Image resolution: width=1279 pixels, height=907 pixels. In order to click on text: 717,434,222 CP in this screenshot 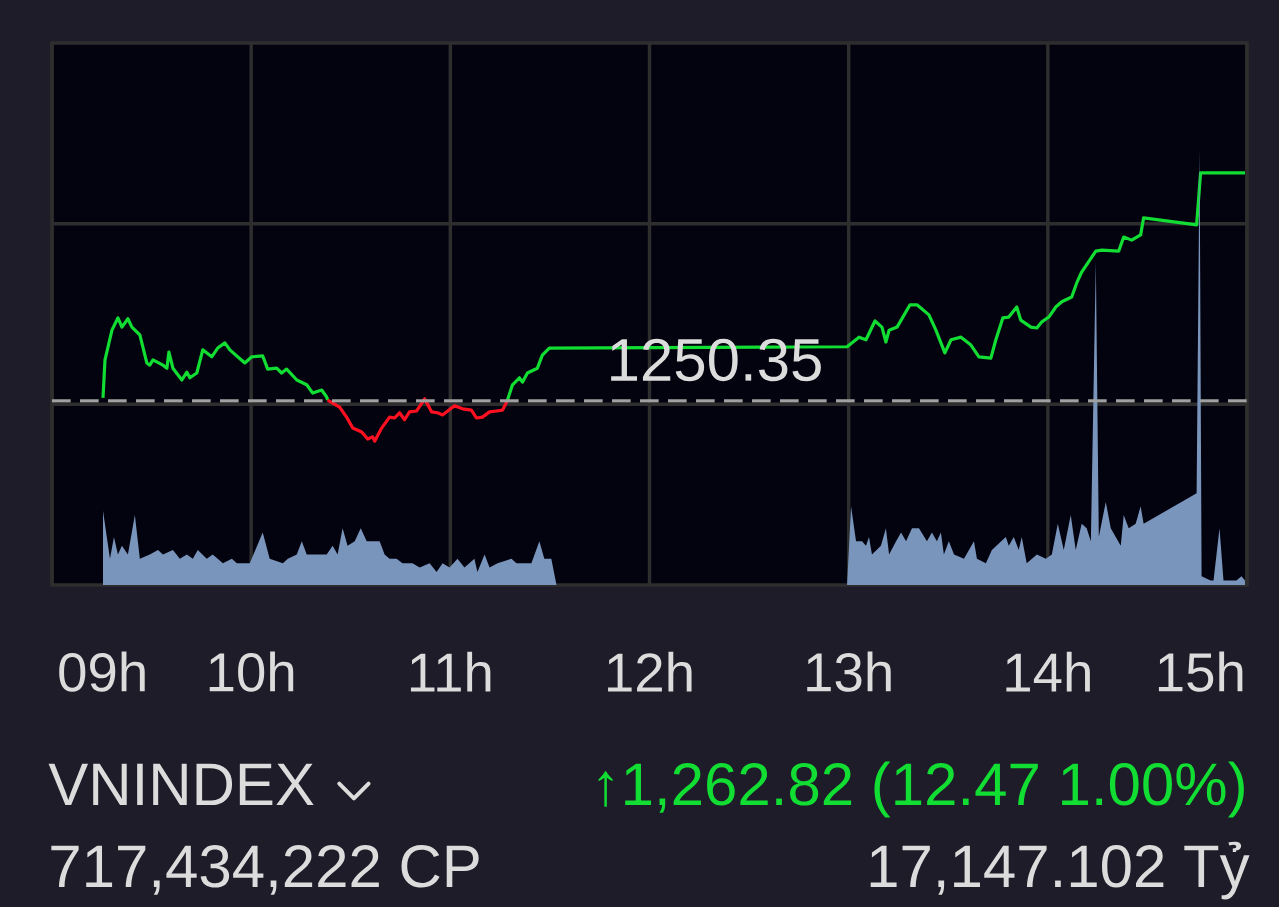, I will do `click(265, 870)`.